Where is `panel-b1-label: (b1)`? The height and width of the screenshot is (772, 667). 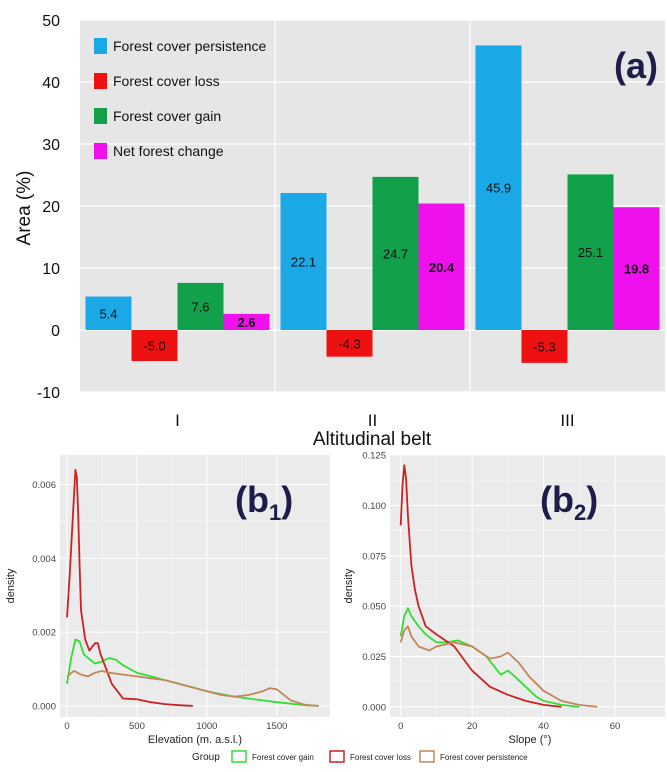 panel-b1-label: (b1) is located at coordinates (264, 502).